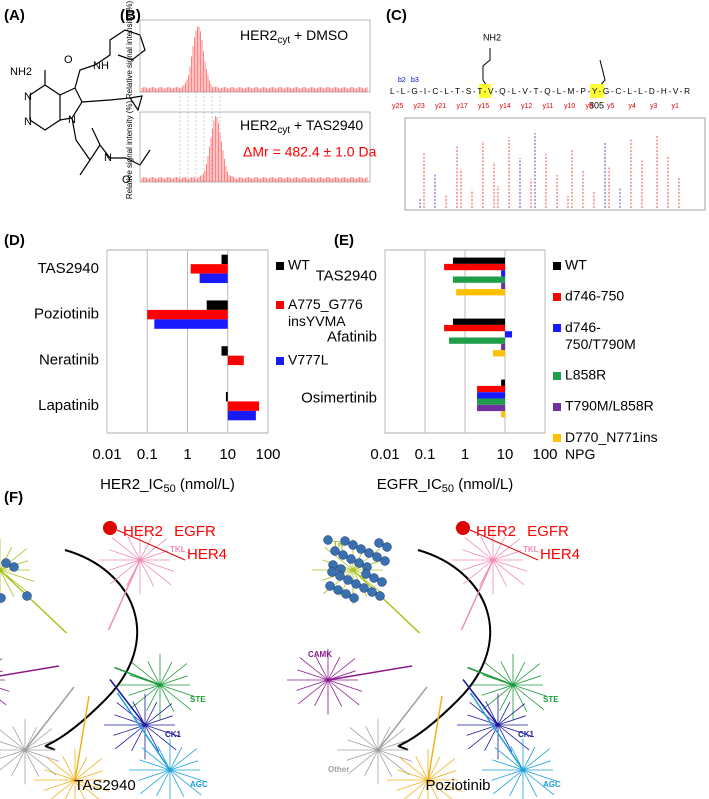 This screenshot has width=709, height=799. Describe the element at coordinates (544, 68) in the screenshot. I see `sidechain` at that location.